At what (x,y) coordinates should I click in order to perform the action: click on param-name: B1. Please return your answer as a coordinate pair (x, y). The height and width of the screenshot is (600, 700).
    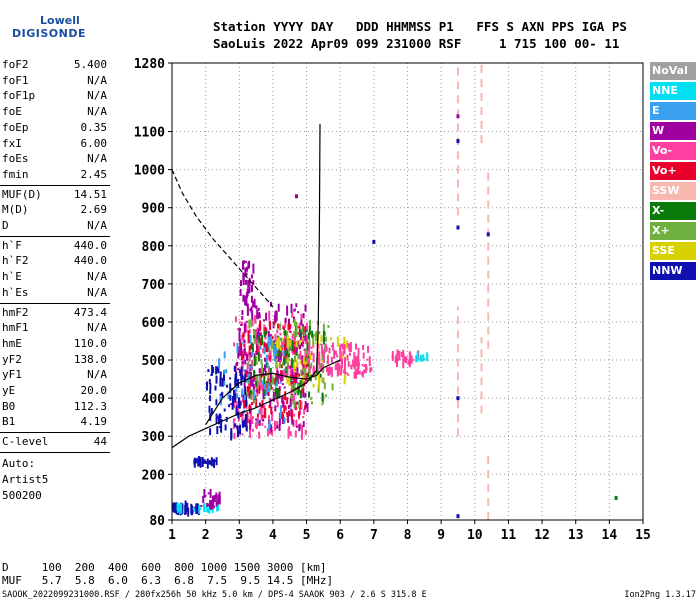
    Looking at the image, I should click on (9, 422).